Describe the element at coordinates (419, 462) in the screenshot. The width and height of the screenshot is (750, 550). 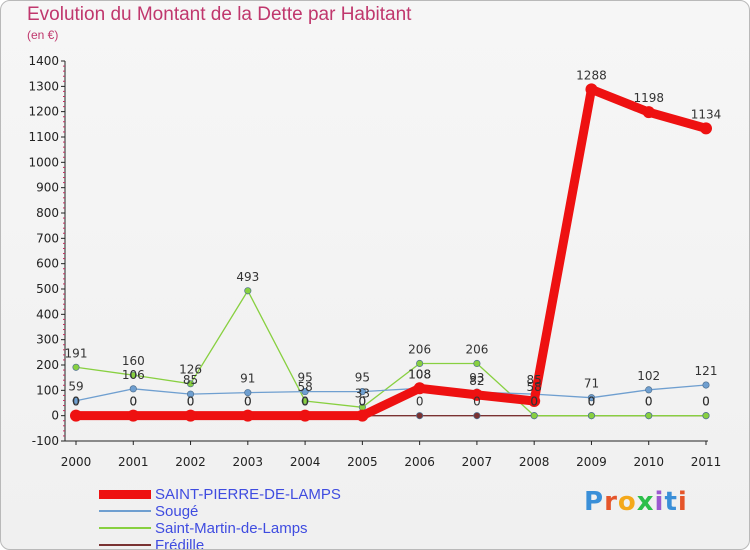
I see `x-tick-label: 2006` at that location.